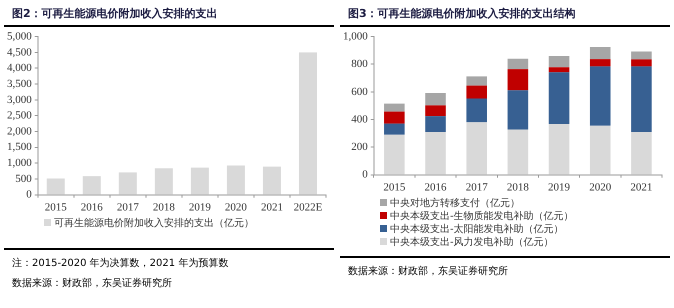 This screenshot has height=308, width=674. What do you see at coordinates (23, 178) in the screenshot?
I see `y-tick-label: 500` at bounding box center [23, 178].